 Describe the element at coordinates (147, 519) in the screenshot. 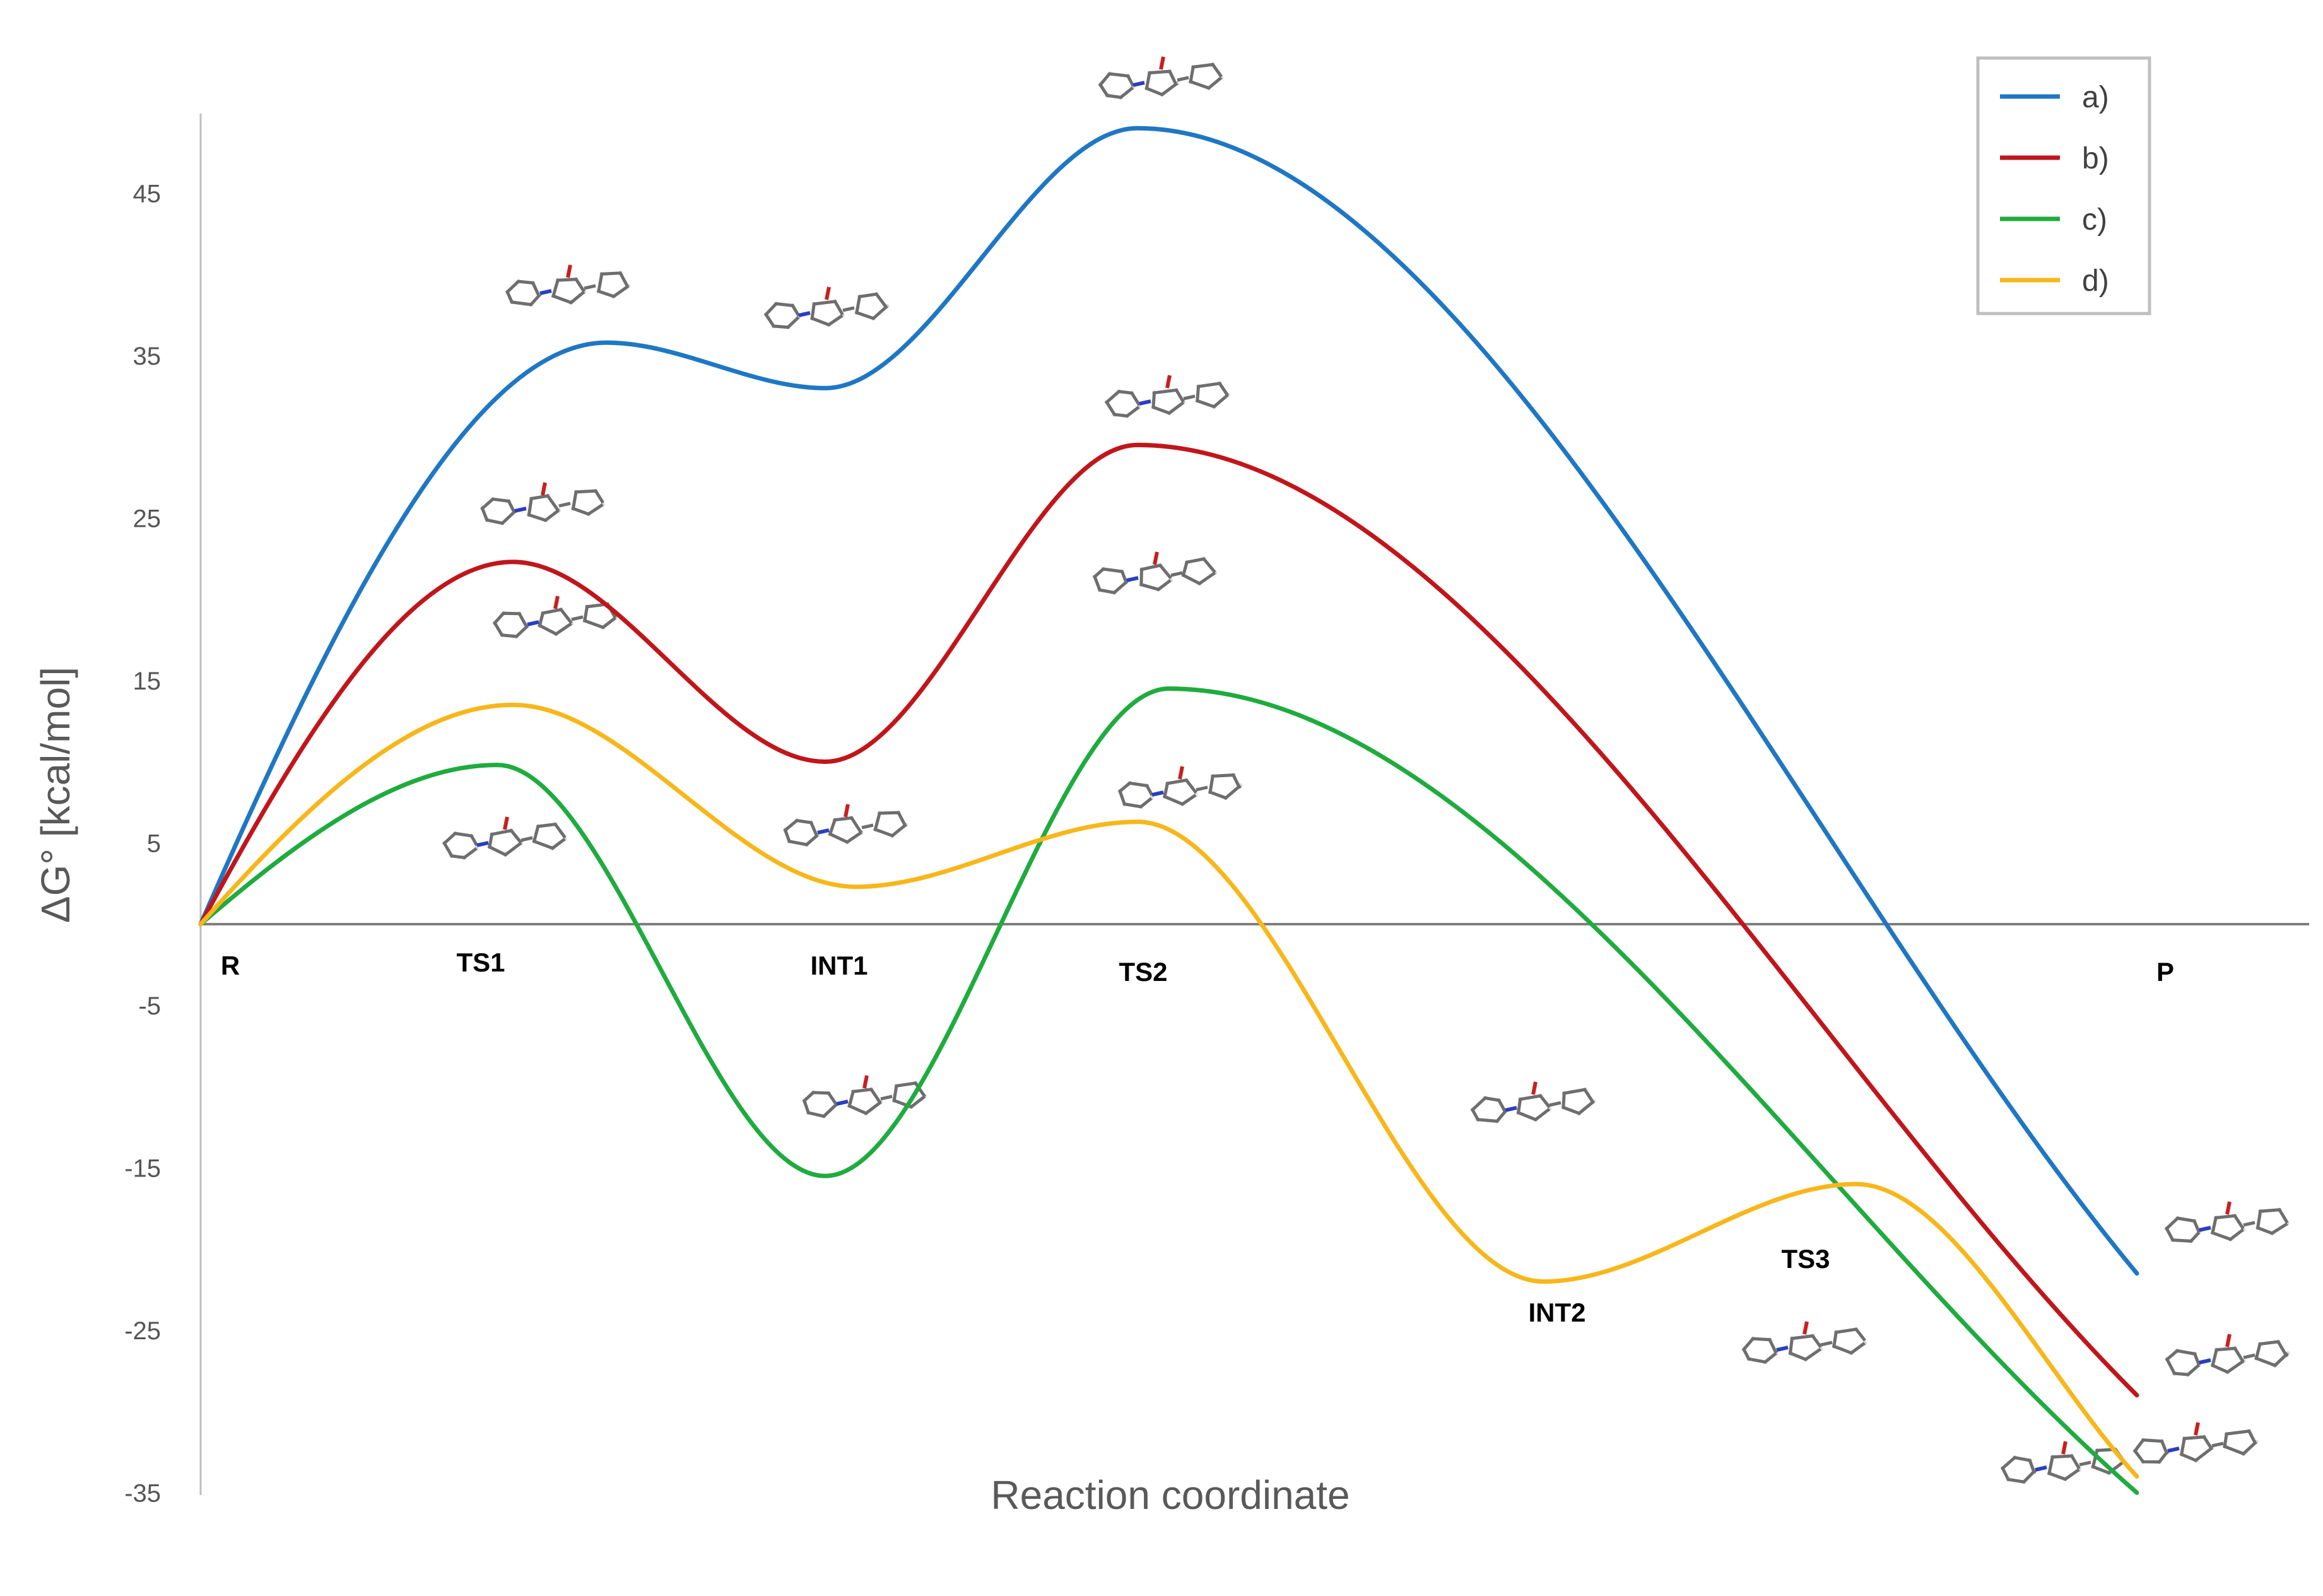

I see `y-tick-label: 25` at that location.